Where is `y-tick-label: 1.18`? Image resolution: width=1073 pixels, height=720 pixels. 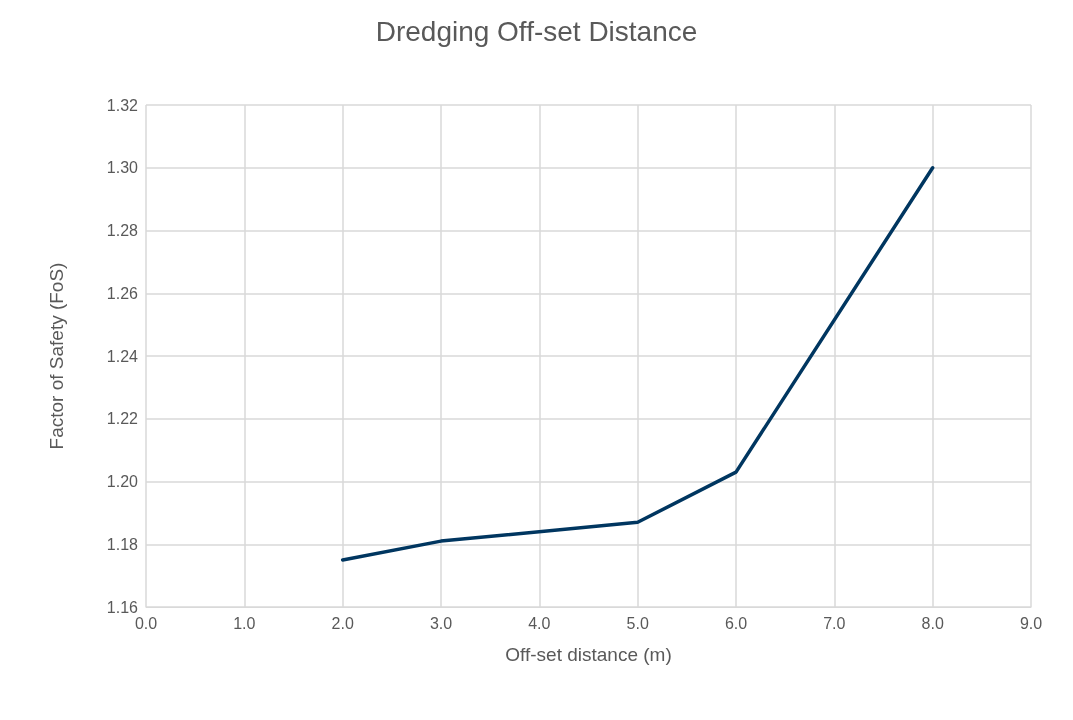
y-tick-label: 1.18 is located at coordinates (122, 544).